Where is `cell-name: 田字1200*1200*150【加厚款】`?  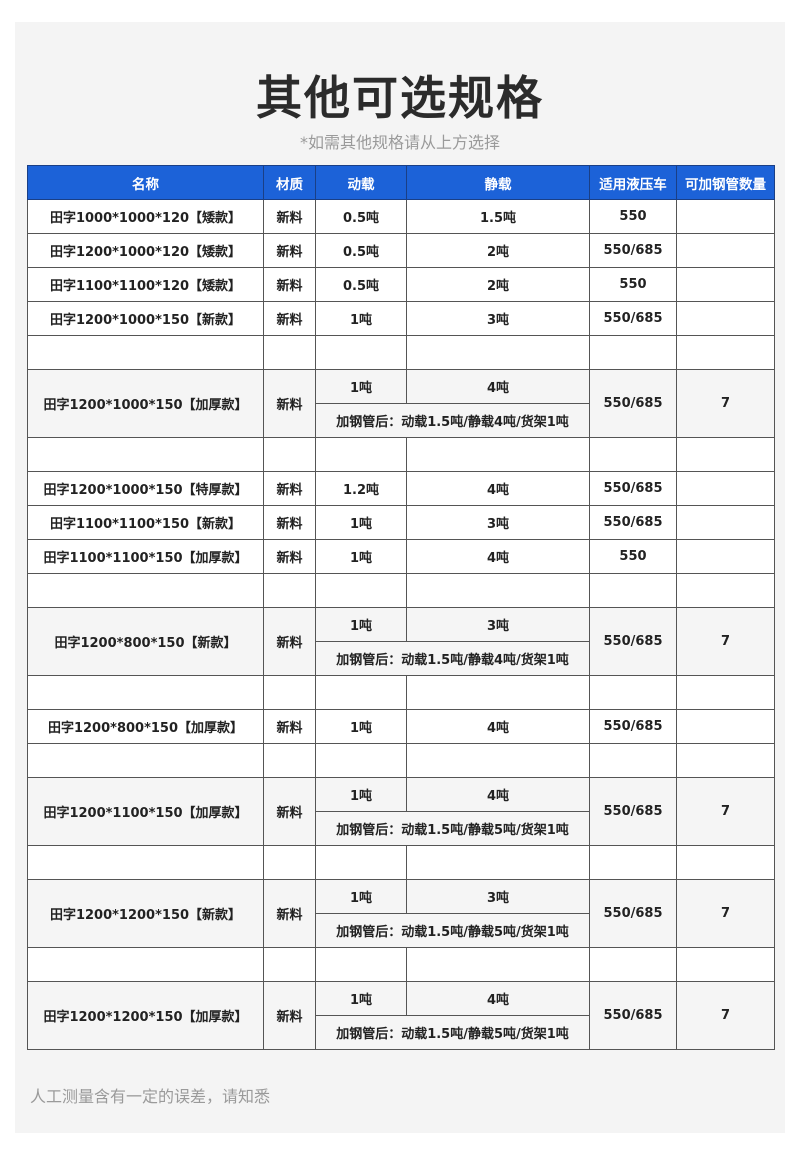
cell-name: 田字1200*1200*150【加厚款】 is located at coordinates (145, 1015).